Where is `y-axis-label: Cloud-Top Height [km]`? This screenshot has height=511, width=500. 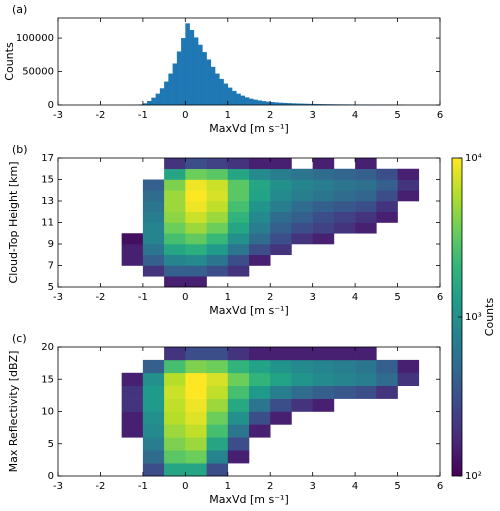 y-axis-label: Cloud-Top Height [km] is located at coordinates (13, 223).